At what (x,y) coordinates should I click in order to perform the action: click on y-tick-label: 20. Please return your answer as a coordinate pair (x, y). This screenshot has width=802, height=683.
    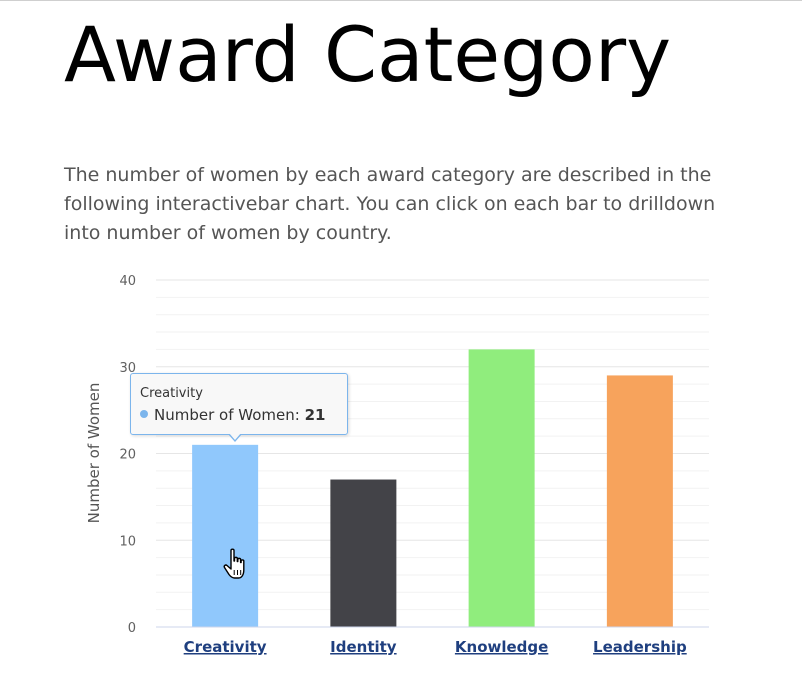
    Looking at the image, I should click on (127, 455).